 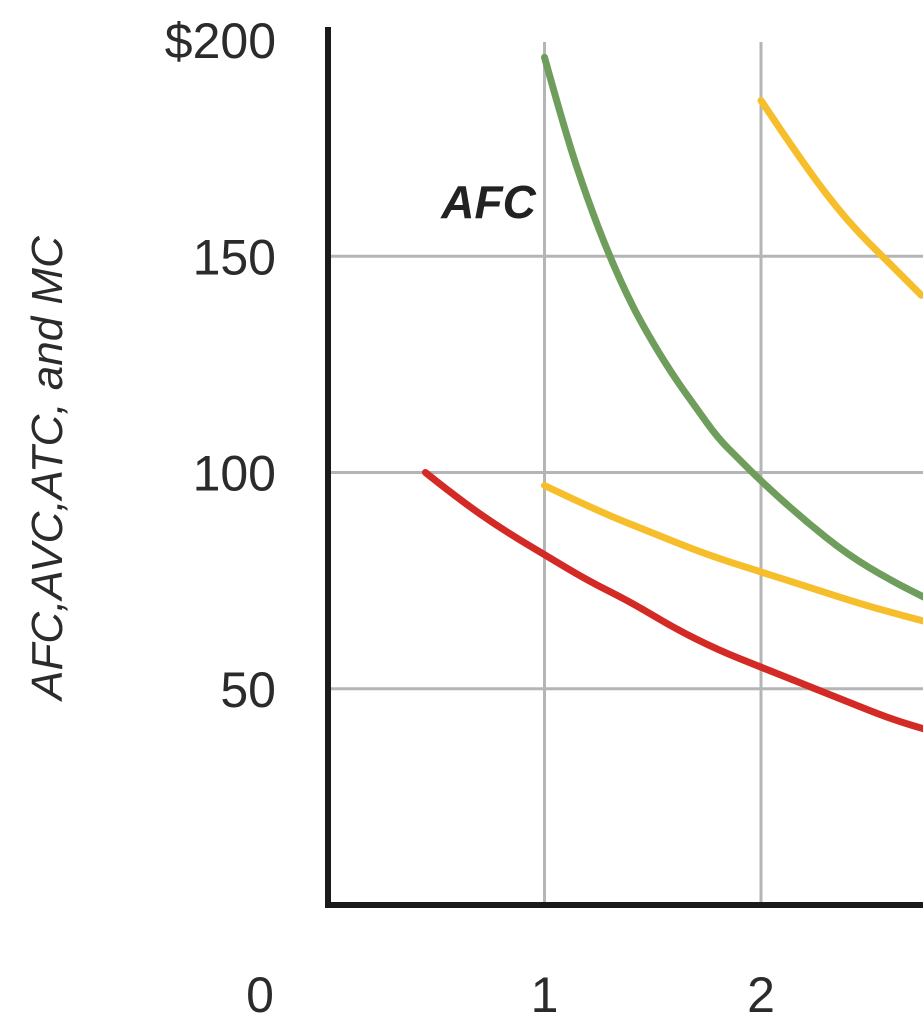 I want to click on curve-annotations: AFC, so click(x=488, y=202).